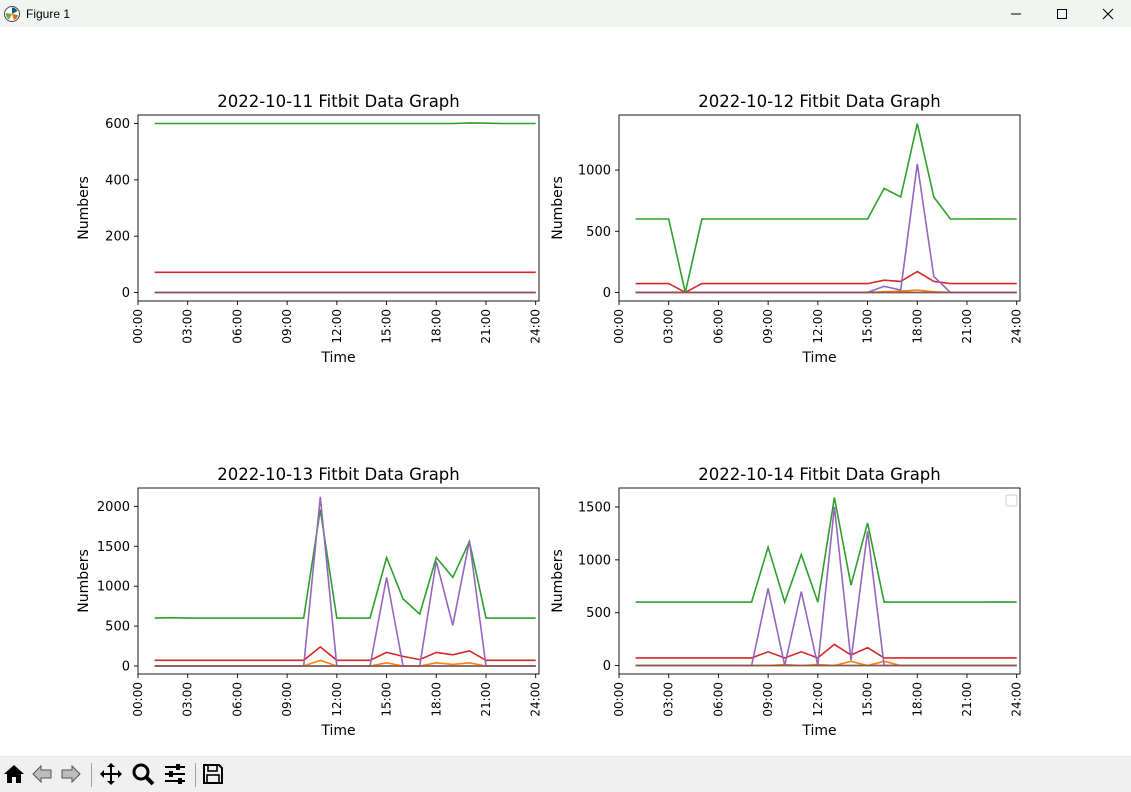 This screenshot has width=1131, height=792. I want to click on configure-subplots-button, so click(175, 774).